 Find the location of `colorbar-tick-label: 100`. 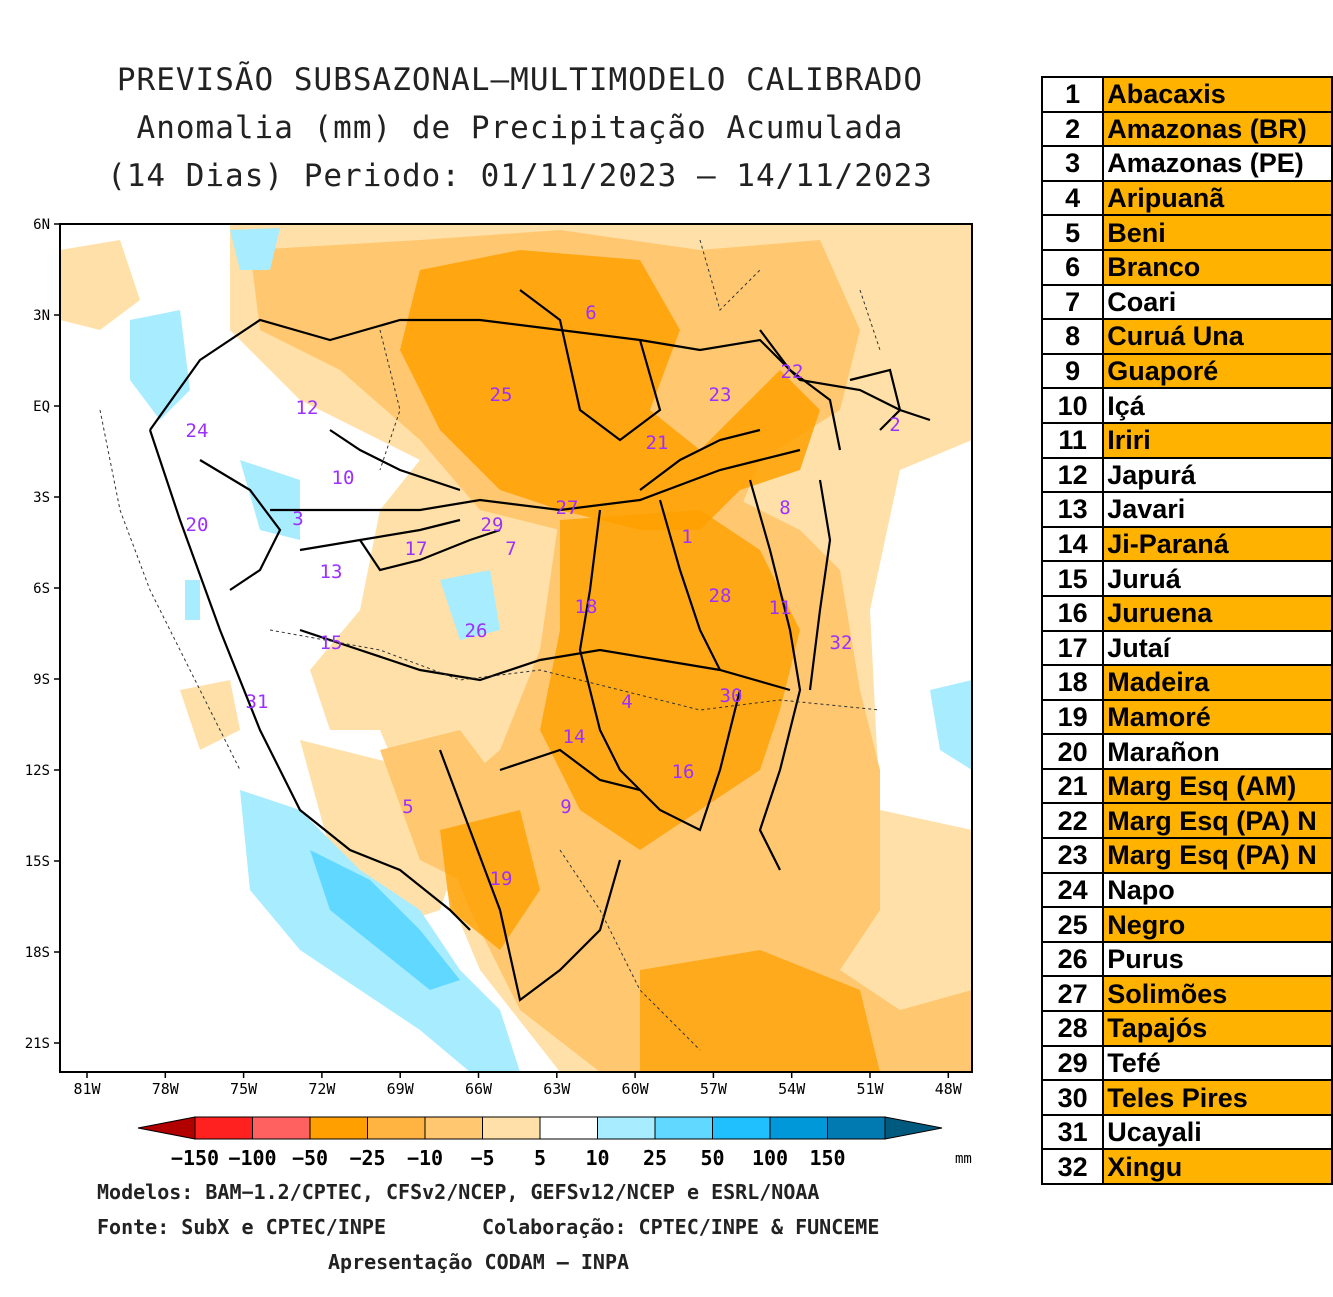

colorbar-tick-label: 100 is located at coordinates (770, 1158).